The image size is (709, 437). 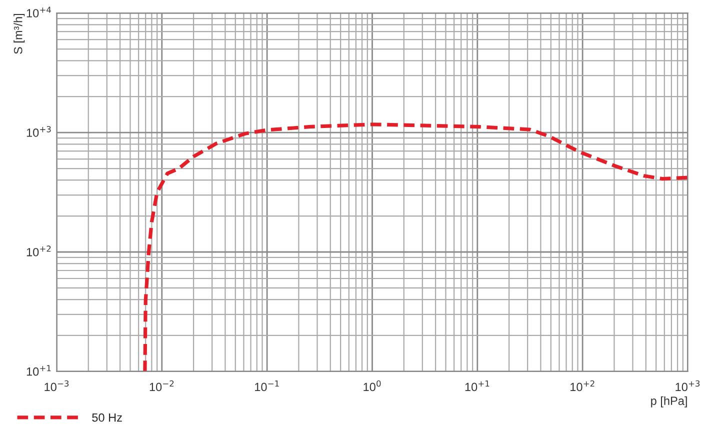 What do you see at coordinates (477, 386) in the screenshot?
I see `x-tick-label: 10$^{+1}$` at bounding box center [477, 386].